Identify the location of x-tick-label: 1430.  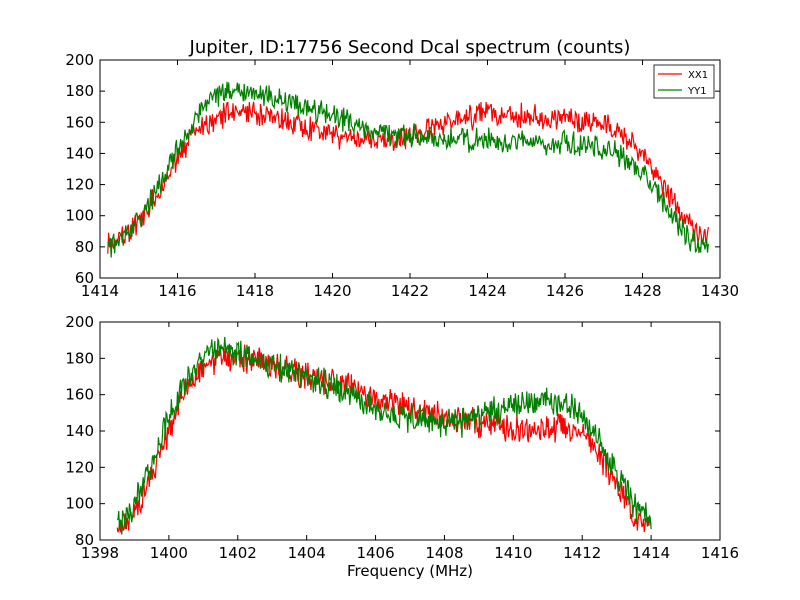
(720, 291).